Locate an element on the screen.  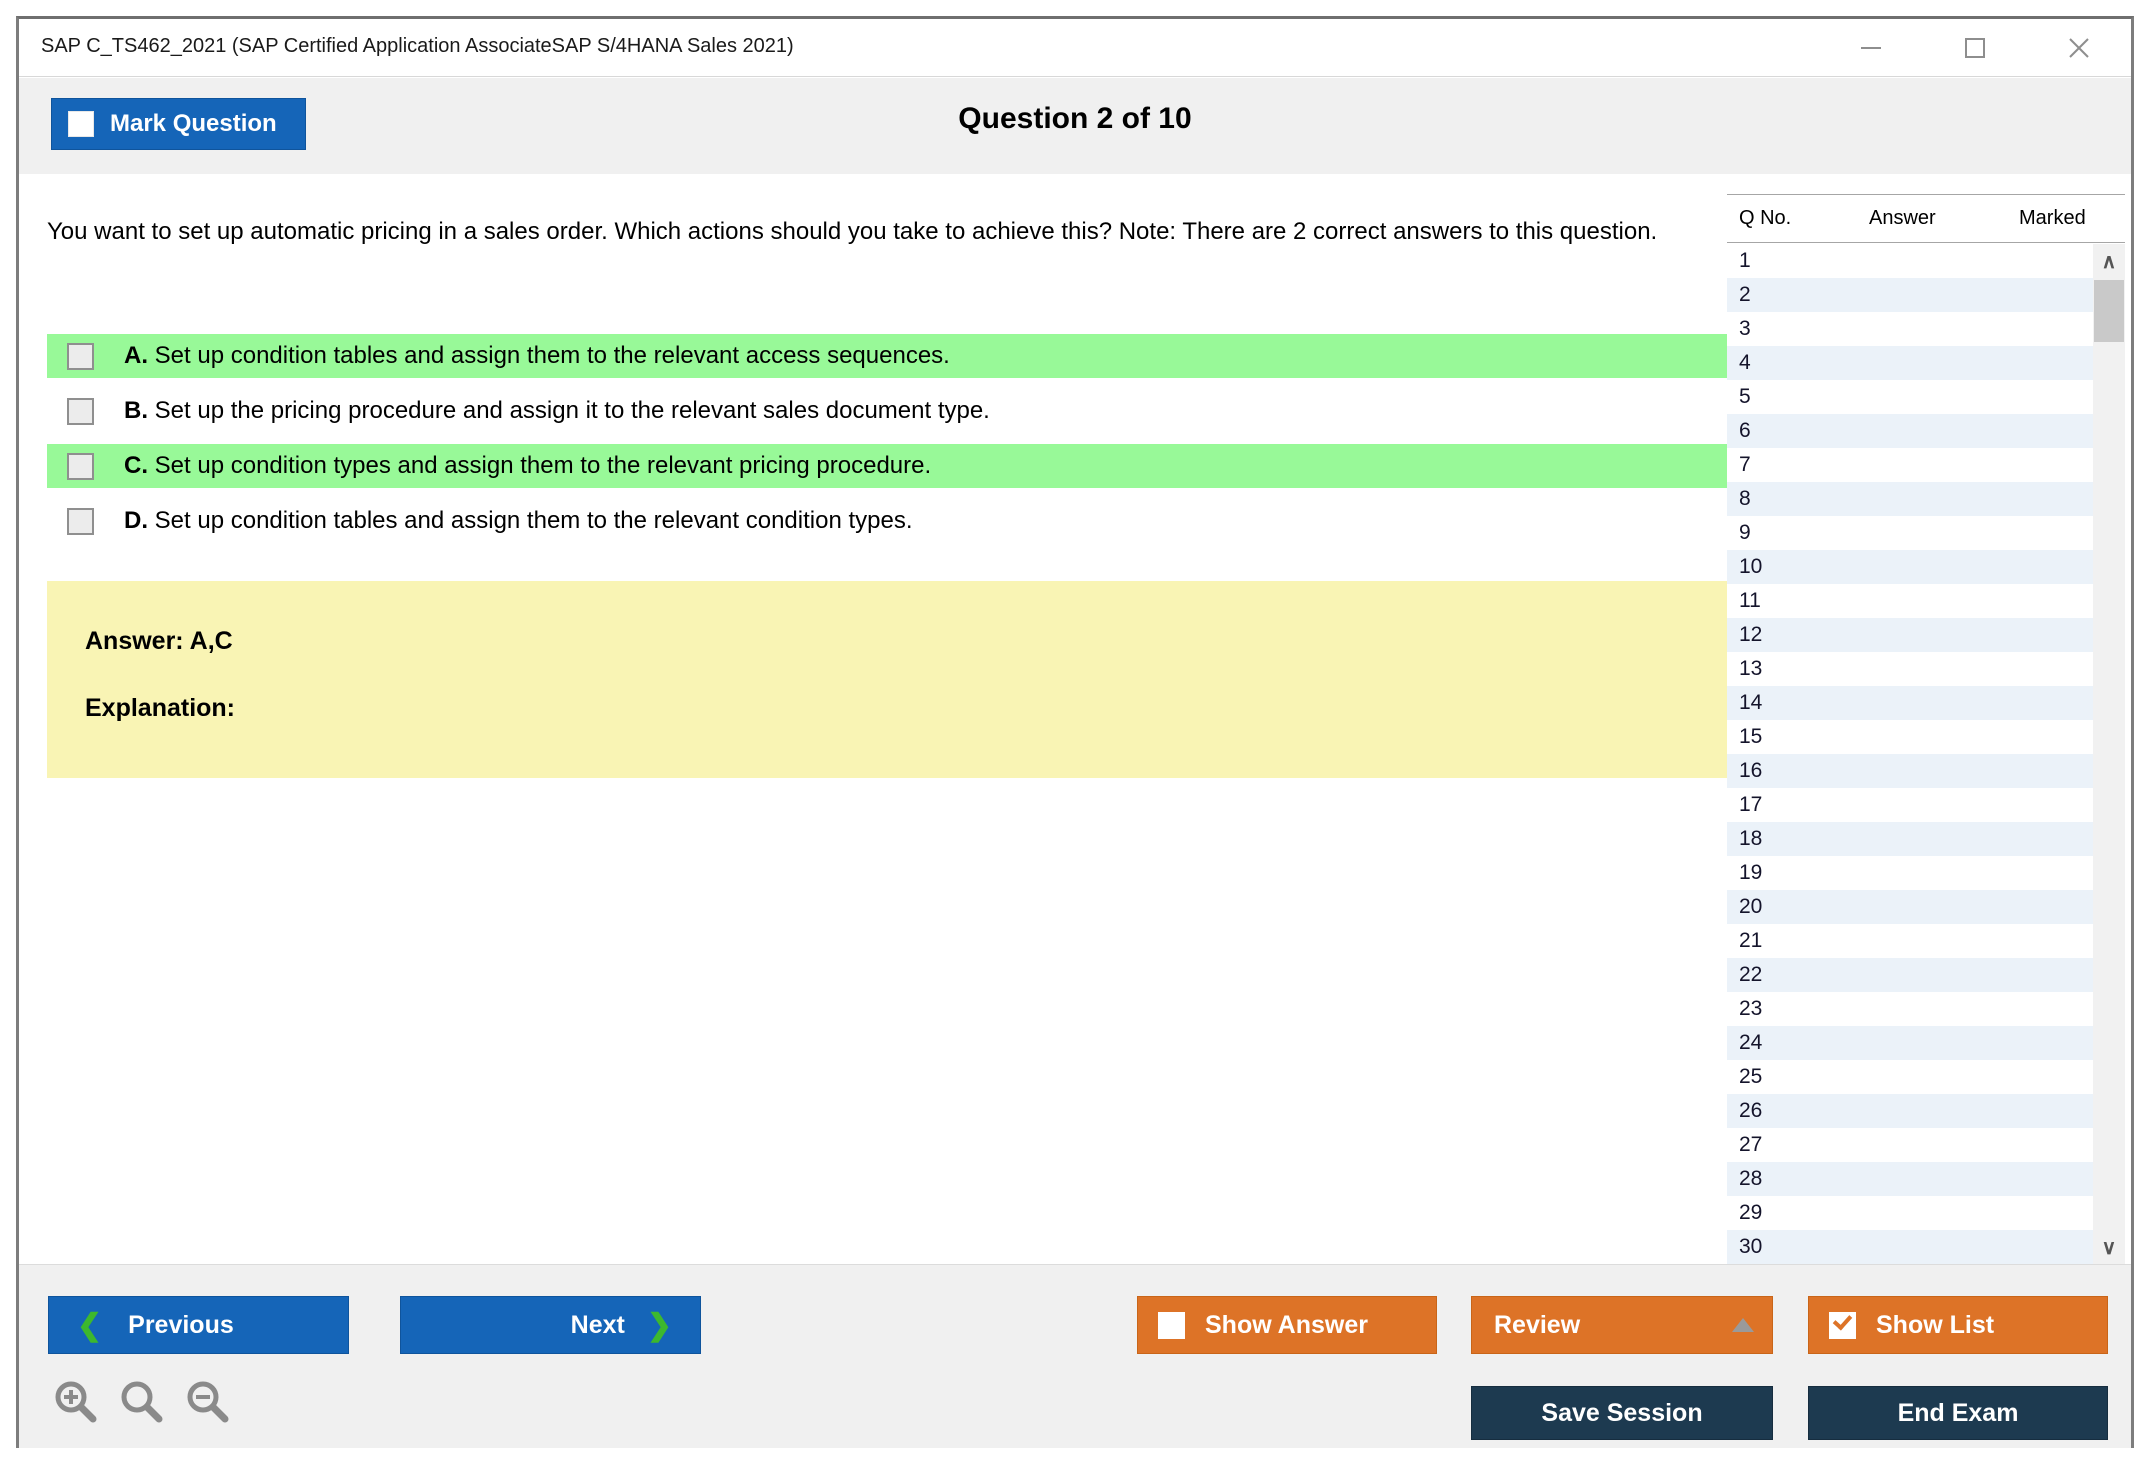
review-button: Review is located at coordinates (1622, 1325).